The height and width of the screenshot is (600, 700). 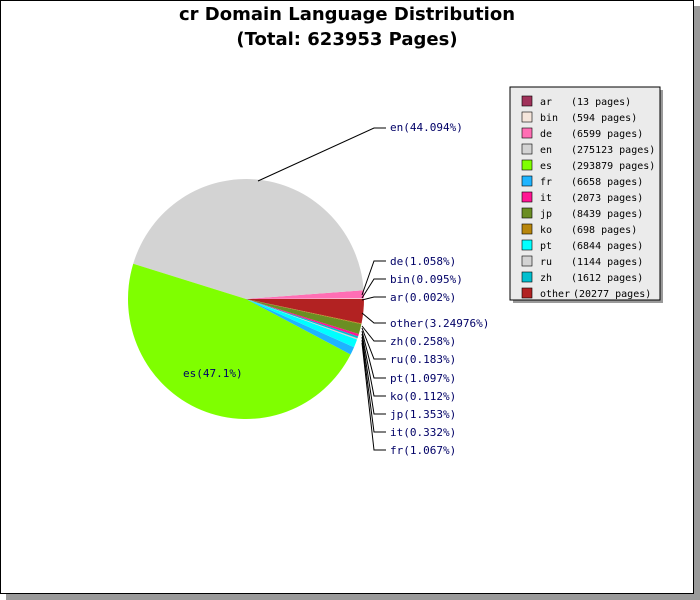 What do you see at coordinates (555, 294) in the screenshot?
I see `legend-name-other: other` at bounding box center [555, 294].